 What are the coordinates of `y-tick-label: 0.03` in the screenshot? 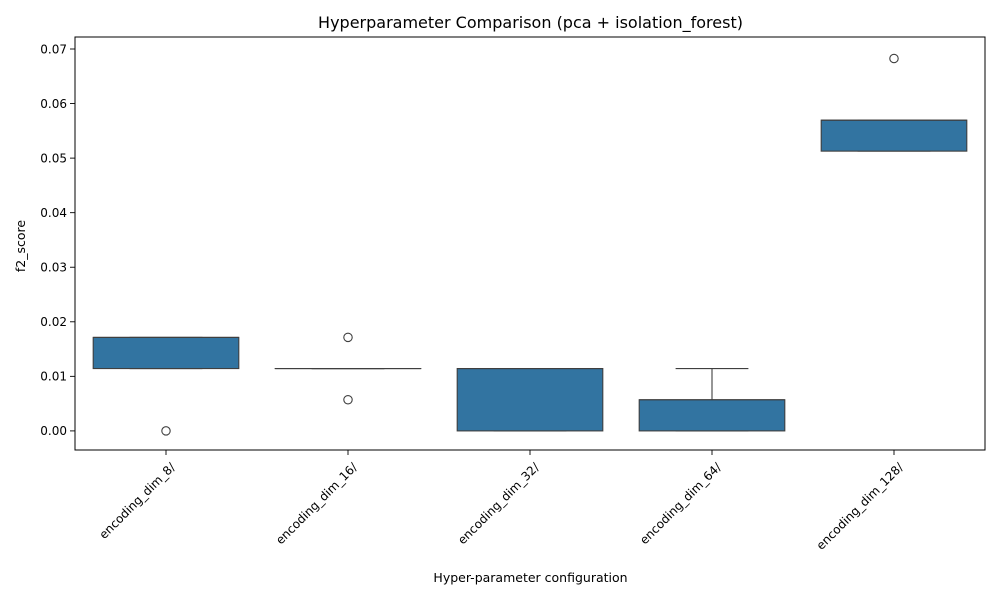 It's located at (53, 268).